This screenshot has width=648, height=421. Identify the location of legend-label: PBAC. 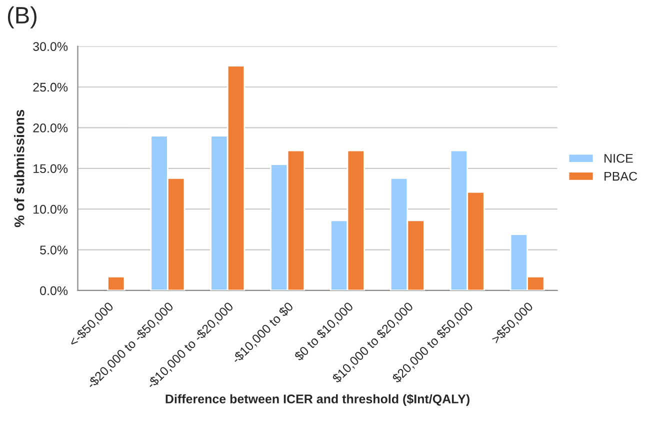
(621, 176).